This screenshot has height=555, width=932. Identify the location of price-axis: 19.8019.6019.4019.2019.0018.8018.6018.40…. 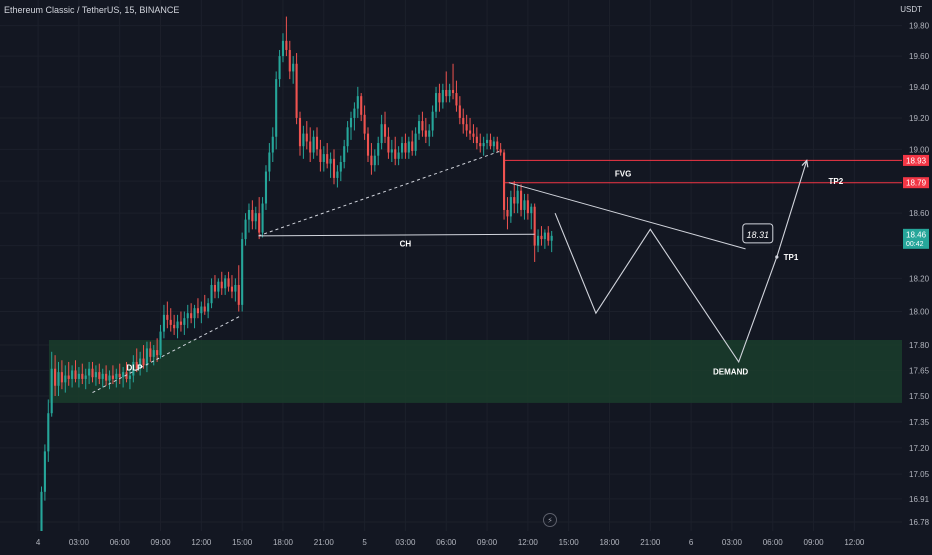
(917, 275).